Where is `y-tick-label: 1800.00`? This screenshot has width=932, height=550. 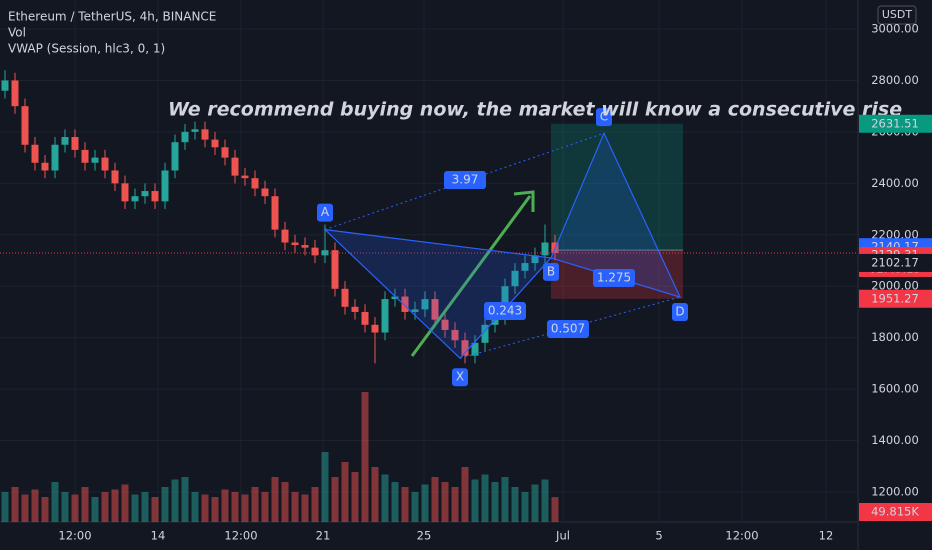 y-tick-label: 1800.00 is located at coordinates (895, 337).